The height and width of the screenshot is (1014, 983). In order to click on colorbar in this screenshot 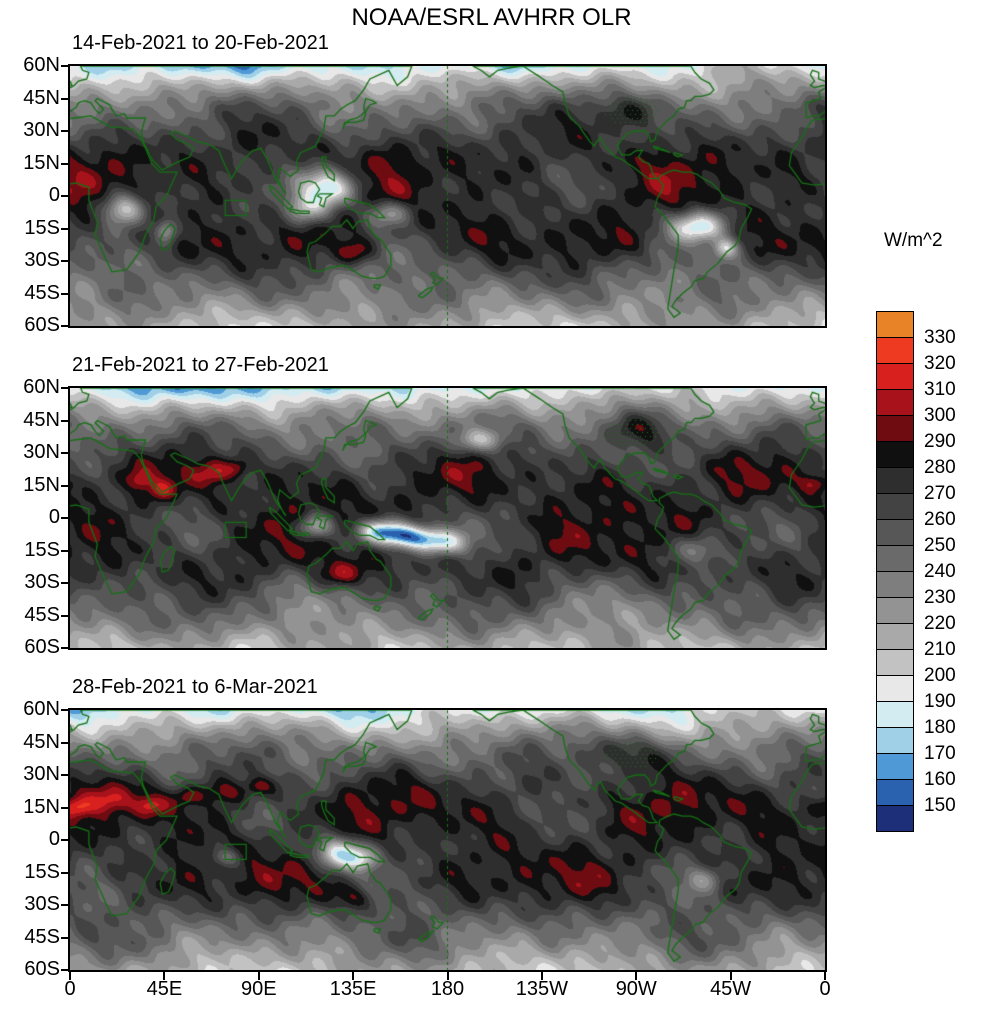, I will do `click(896, 571)`.